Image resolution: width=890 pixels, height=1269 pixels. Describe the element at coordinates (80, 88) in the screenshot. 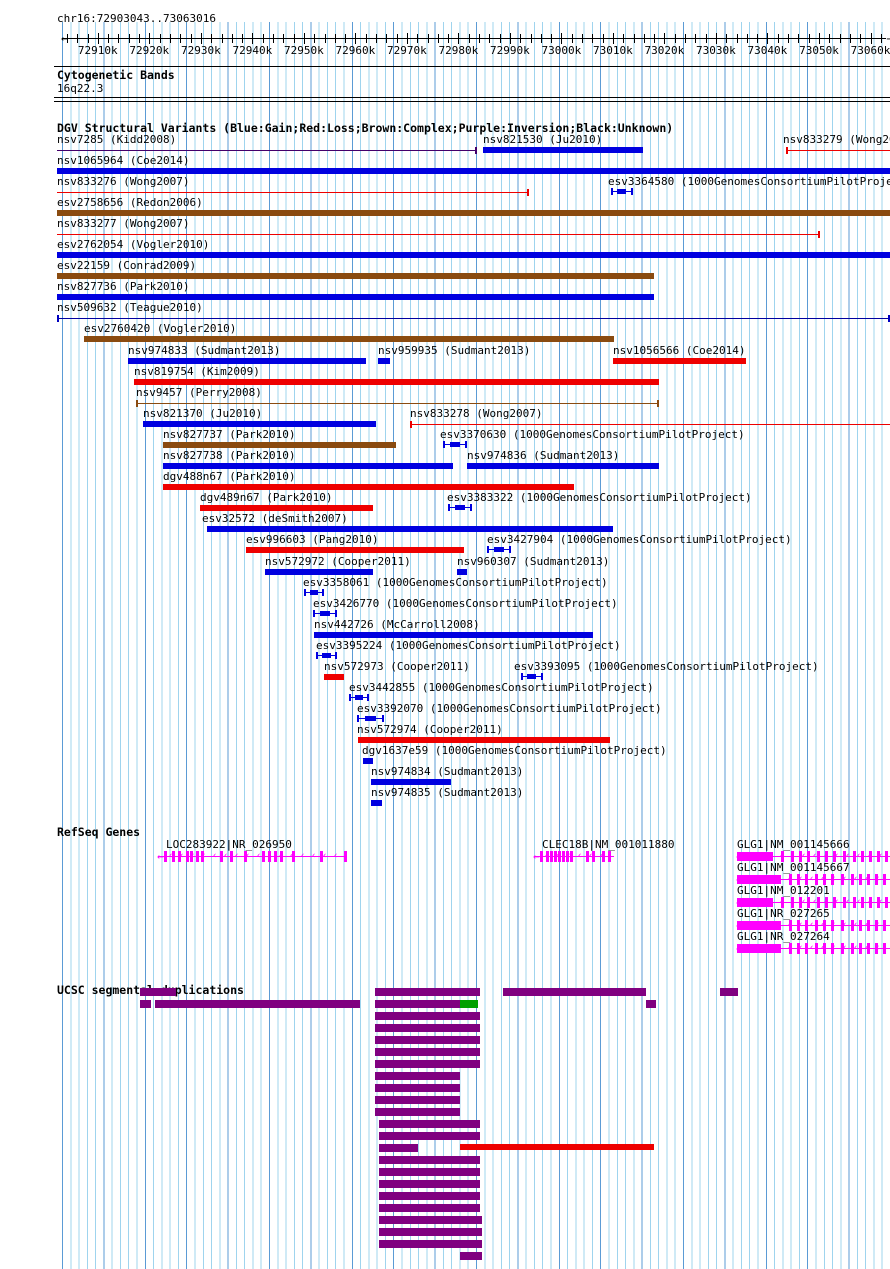

I see `cytogenetic-band-label: 16q22.3` at that location.